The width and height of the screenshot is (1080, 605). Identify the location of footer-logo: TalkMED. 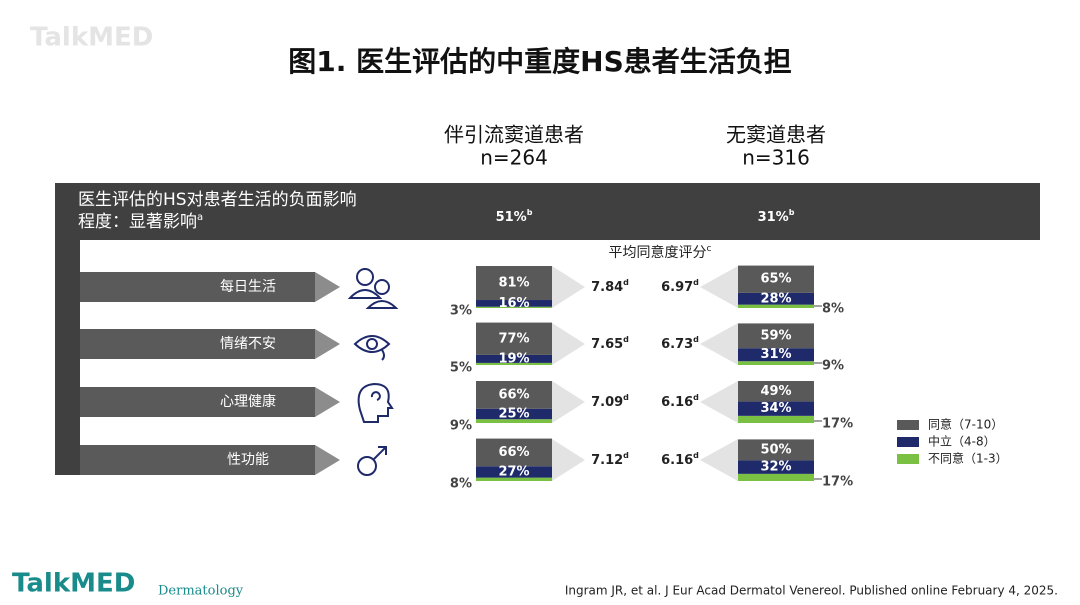
(73, 584).